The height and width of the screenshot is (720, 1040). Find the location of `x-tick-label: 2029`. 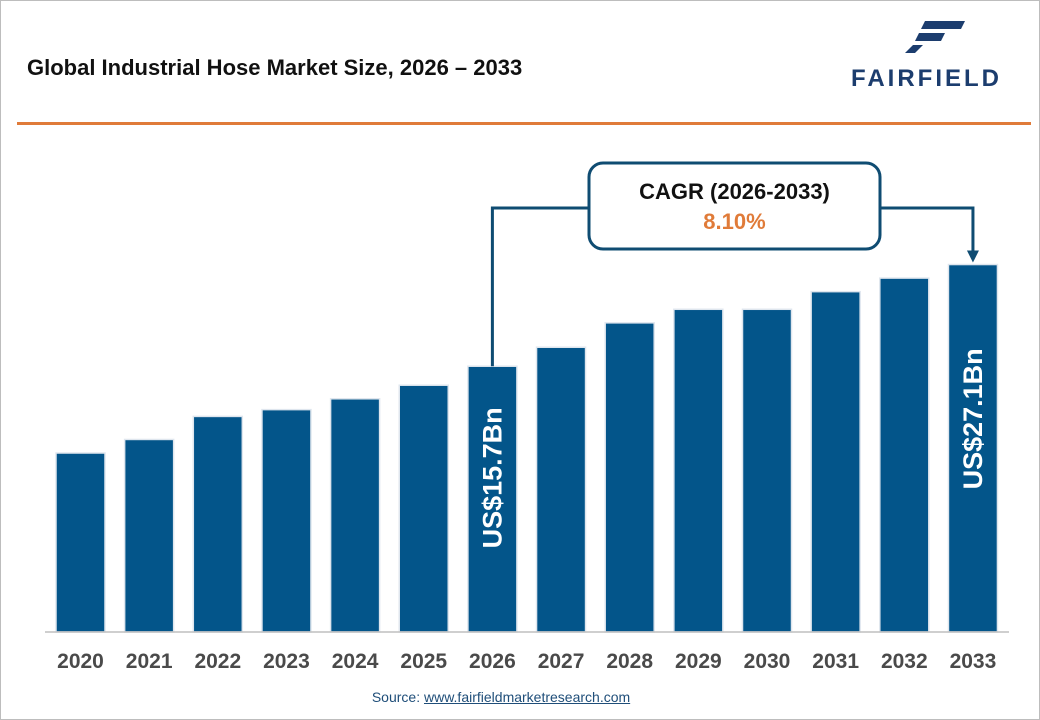

x-tick-label: 2029 is located at coordinates (698, 661).